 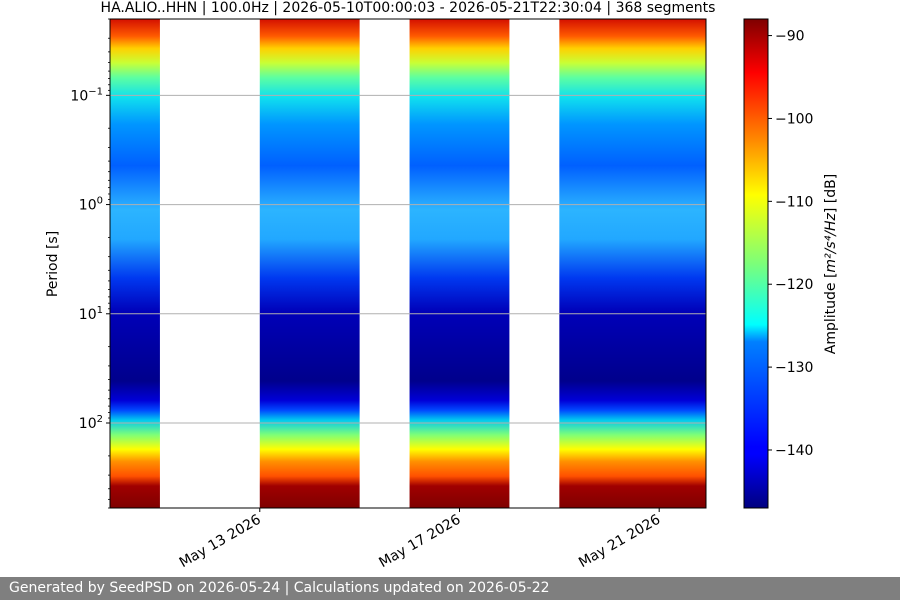 What do you see at coordinates (794, 119) in the screenshot?
I see `colorbar-tick-label-2: −100` at bounding box center [794, 119].